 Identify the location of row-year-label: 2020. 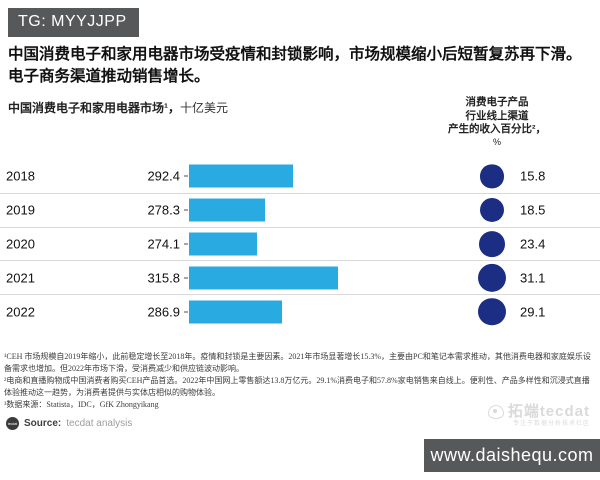
(20, 244).